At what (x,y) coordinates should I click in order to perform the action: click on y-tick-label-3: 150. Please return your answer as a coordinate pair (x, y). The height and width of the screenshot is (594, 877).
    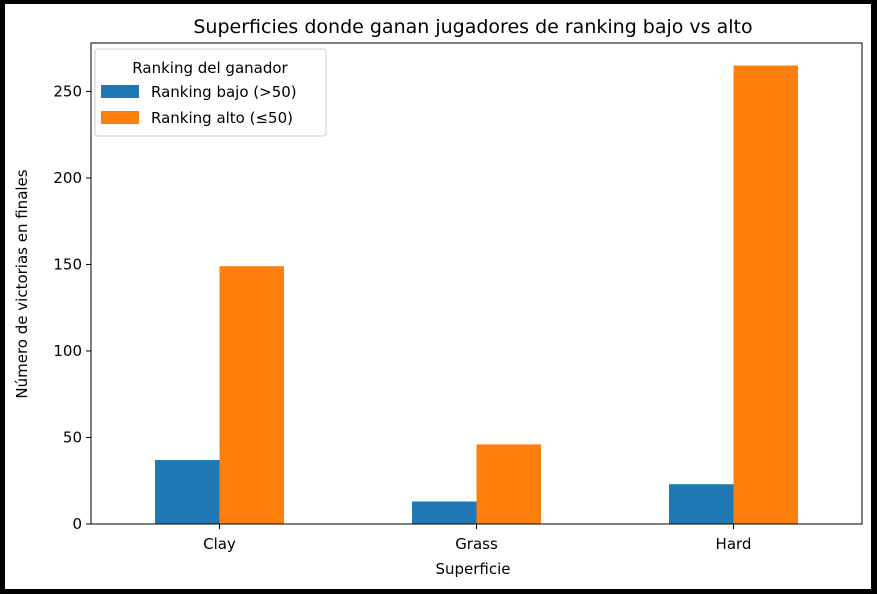
    Looking at the image, I should click on (67, 264).